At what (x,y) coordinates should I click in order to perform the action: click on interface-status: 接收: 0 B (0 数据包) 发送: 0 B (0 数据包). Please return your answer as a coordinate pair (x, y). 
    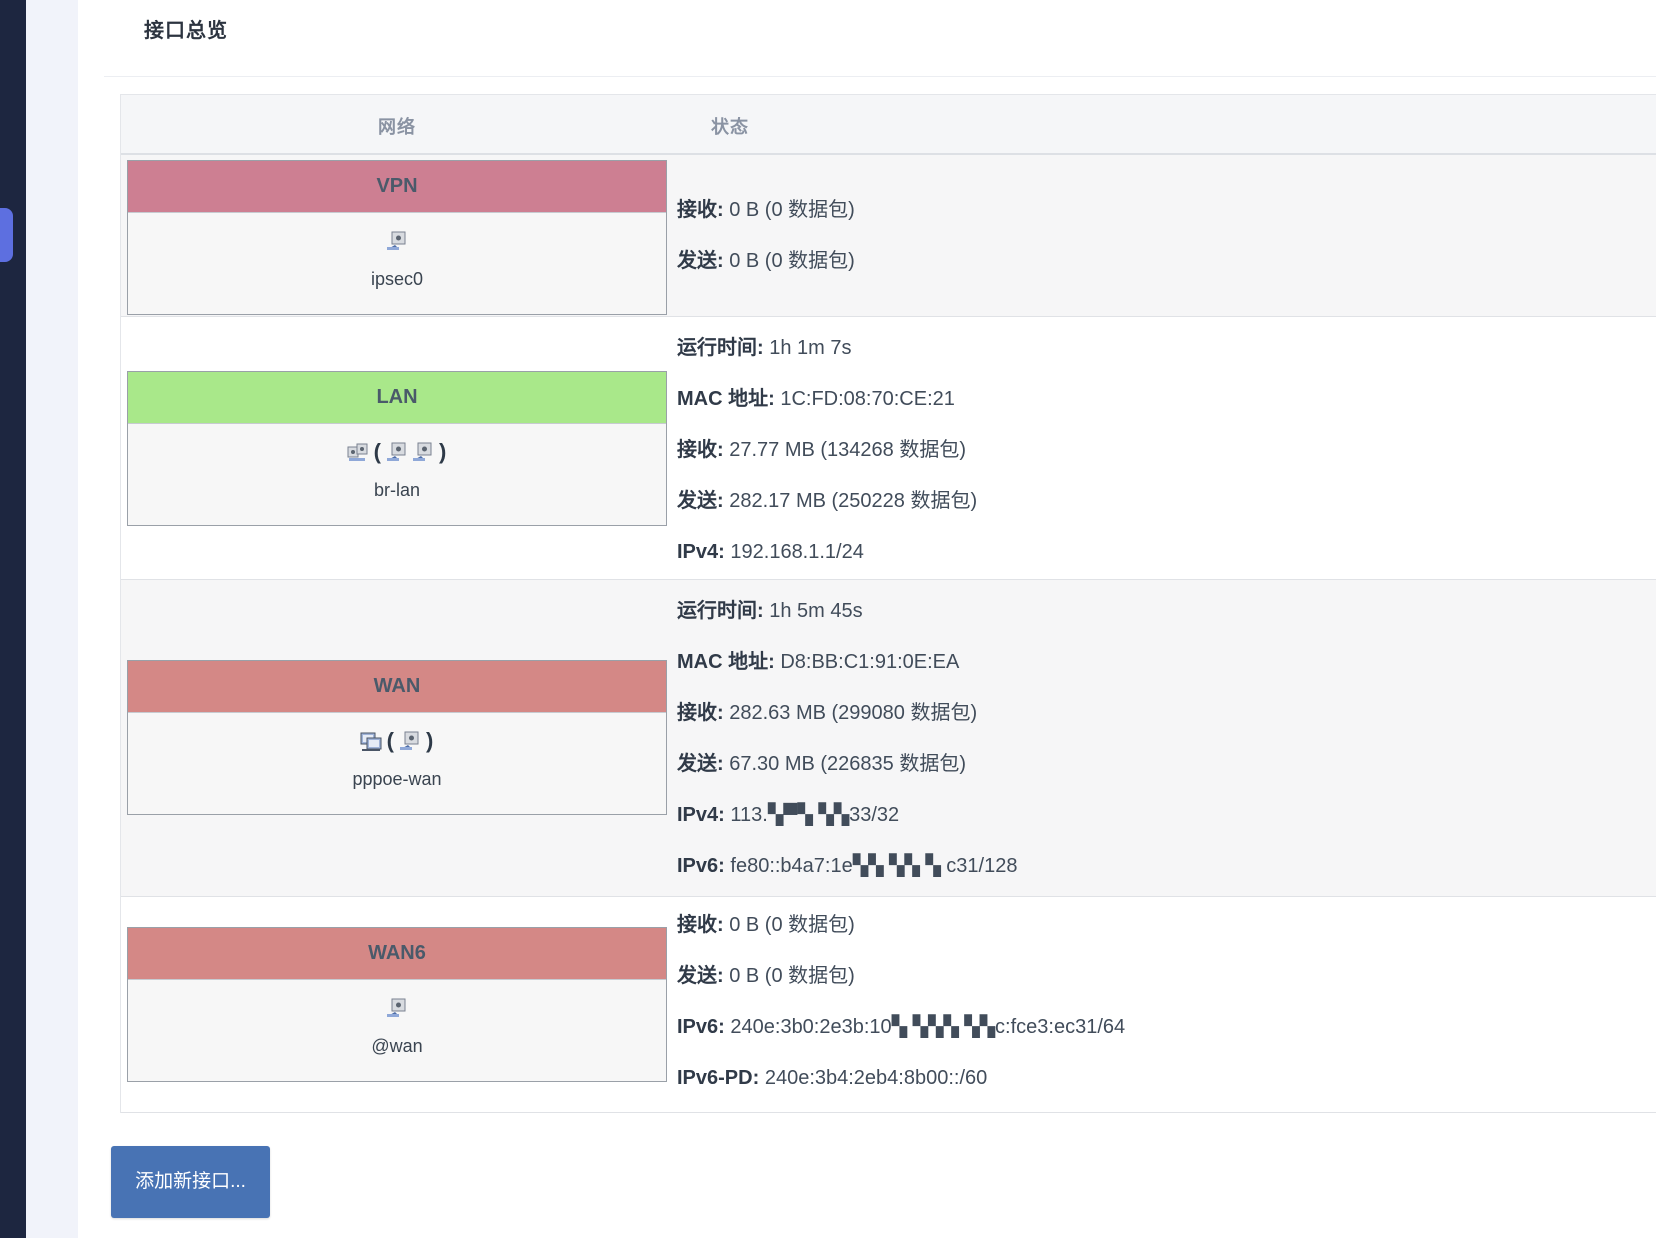
    Looking at the image, I should click on (766, 236).